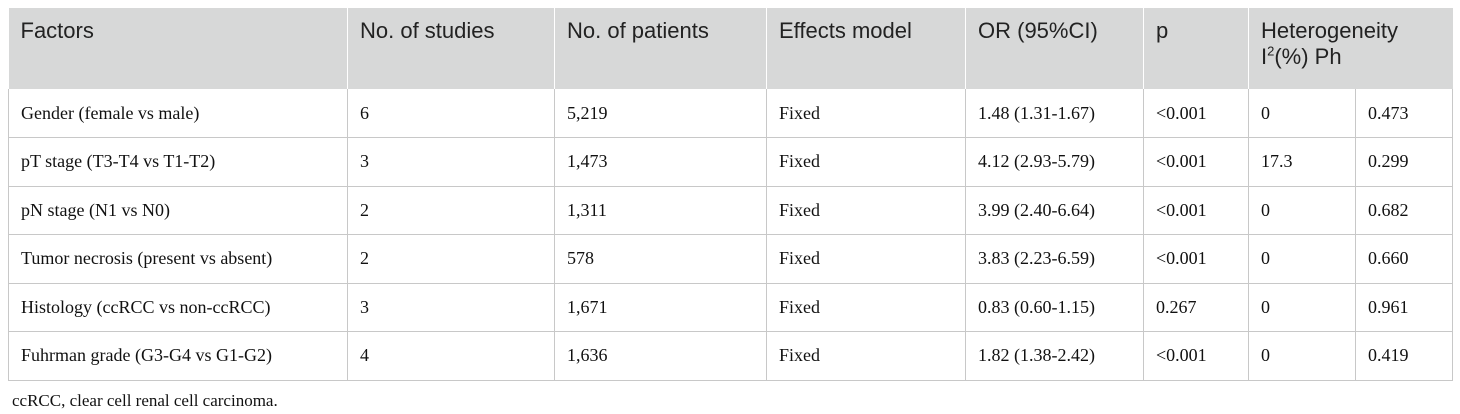 This screenshot has height=414, width=1460. I want to click on cell-patients: 1,473, so click(660, 162).